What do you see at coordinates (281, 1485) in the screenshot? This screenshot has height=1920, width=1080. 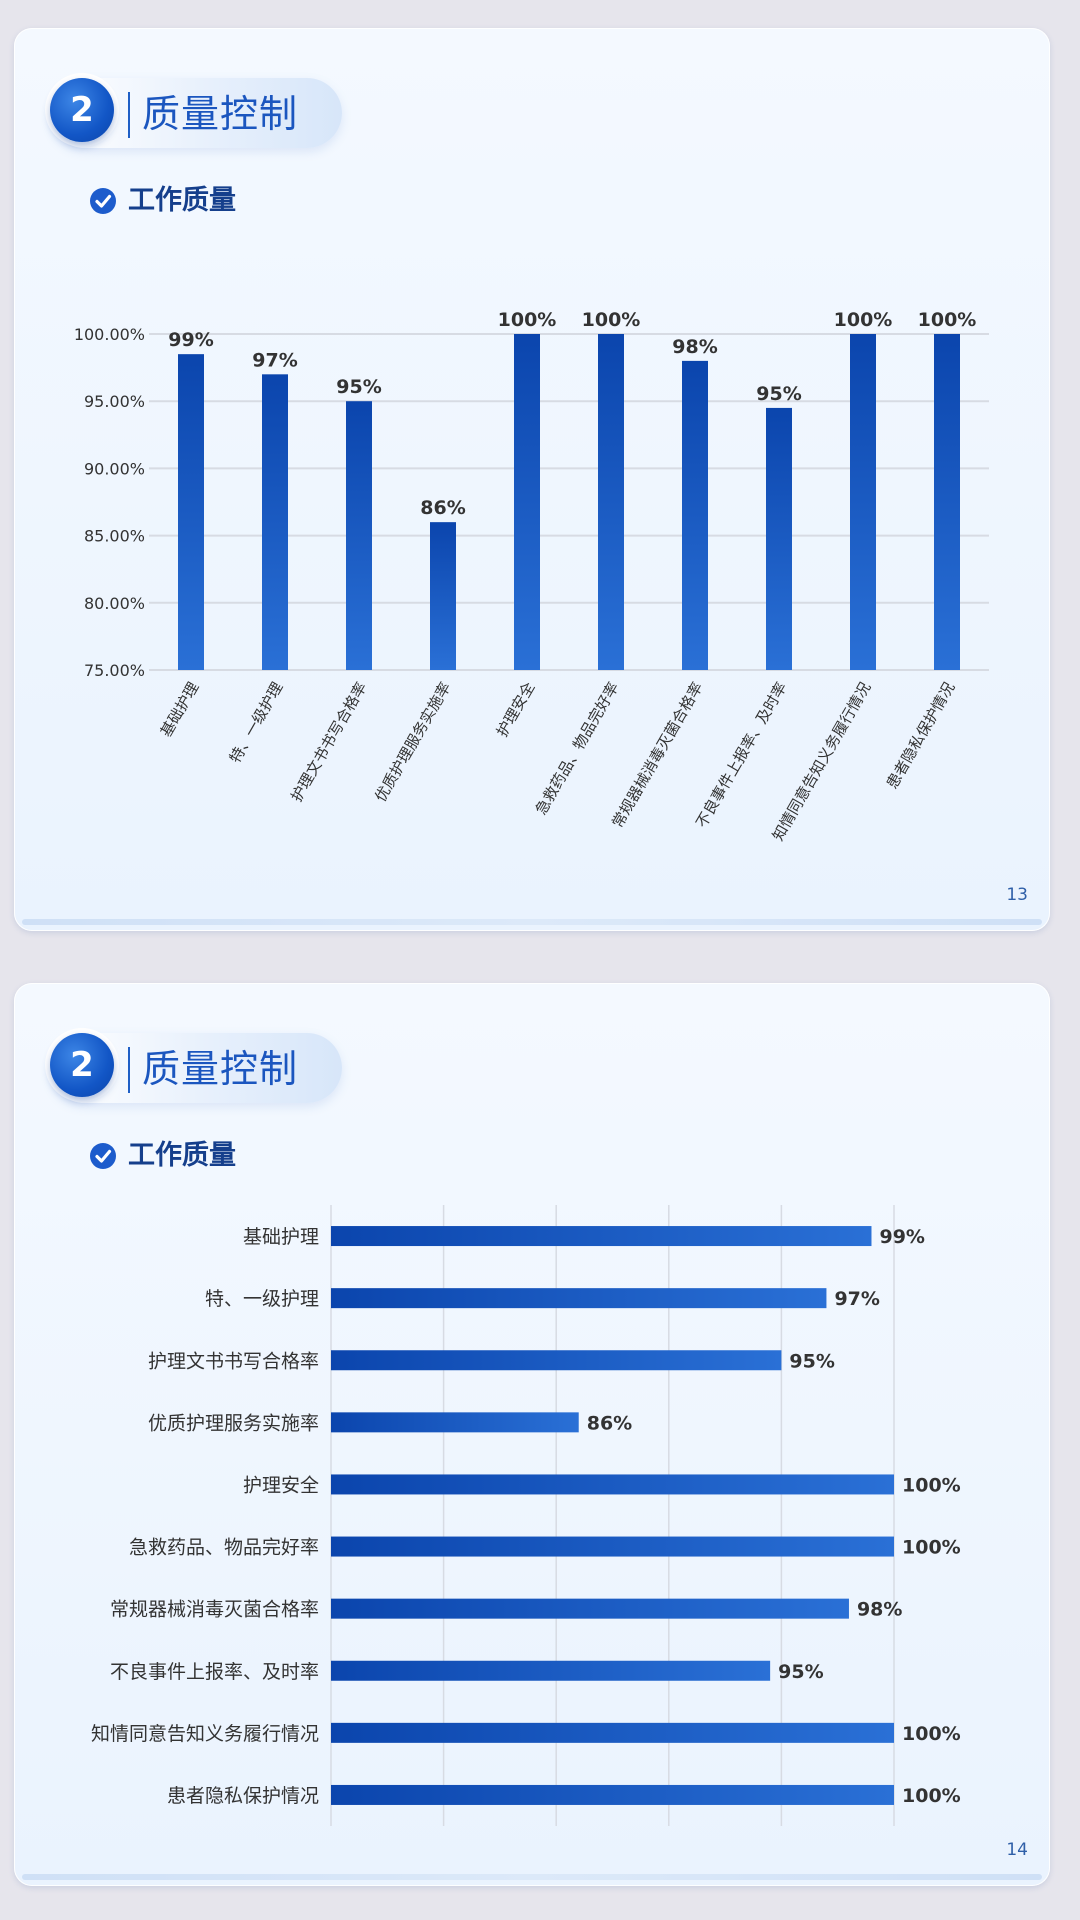 I see `y-tick-label: 护理安全` at bounding box center [281, 1485].